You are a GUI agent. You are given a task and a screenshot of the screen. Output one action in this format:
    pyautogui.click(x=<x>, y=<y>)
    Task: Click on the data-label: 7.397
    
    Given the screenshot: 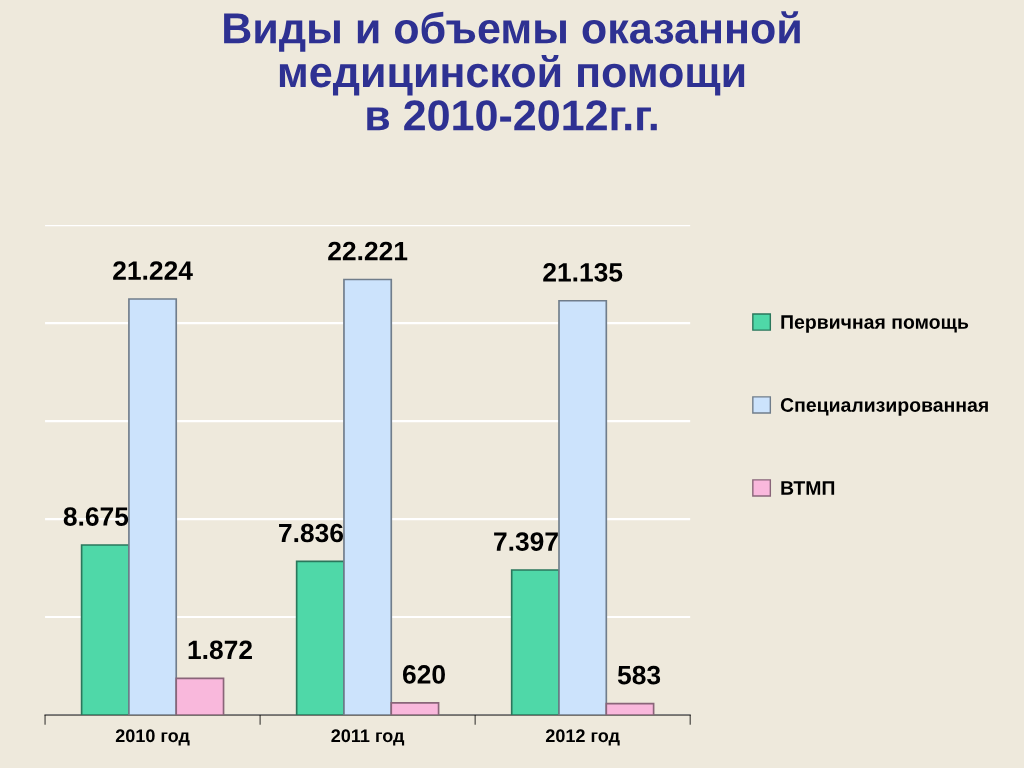 What is the action you would take?
    pyautogui.click(x=526, y=541)
    